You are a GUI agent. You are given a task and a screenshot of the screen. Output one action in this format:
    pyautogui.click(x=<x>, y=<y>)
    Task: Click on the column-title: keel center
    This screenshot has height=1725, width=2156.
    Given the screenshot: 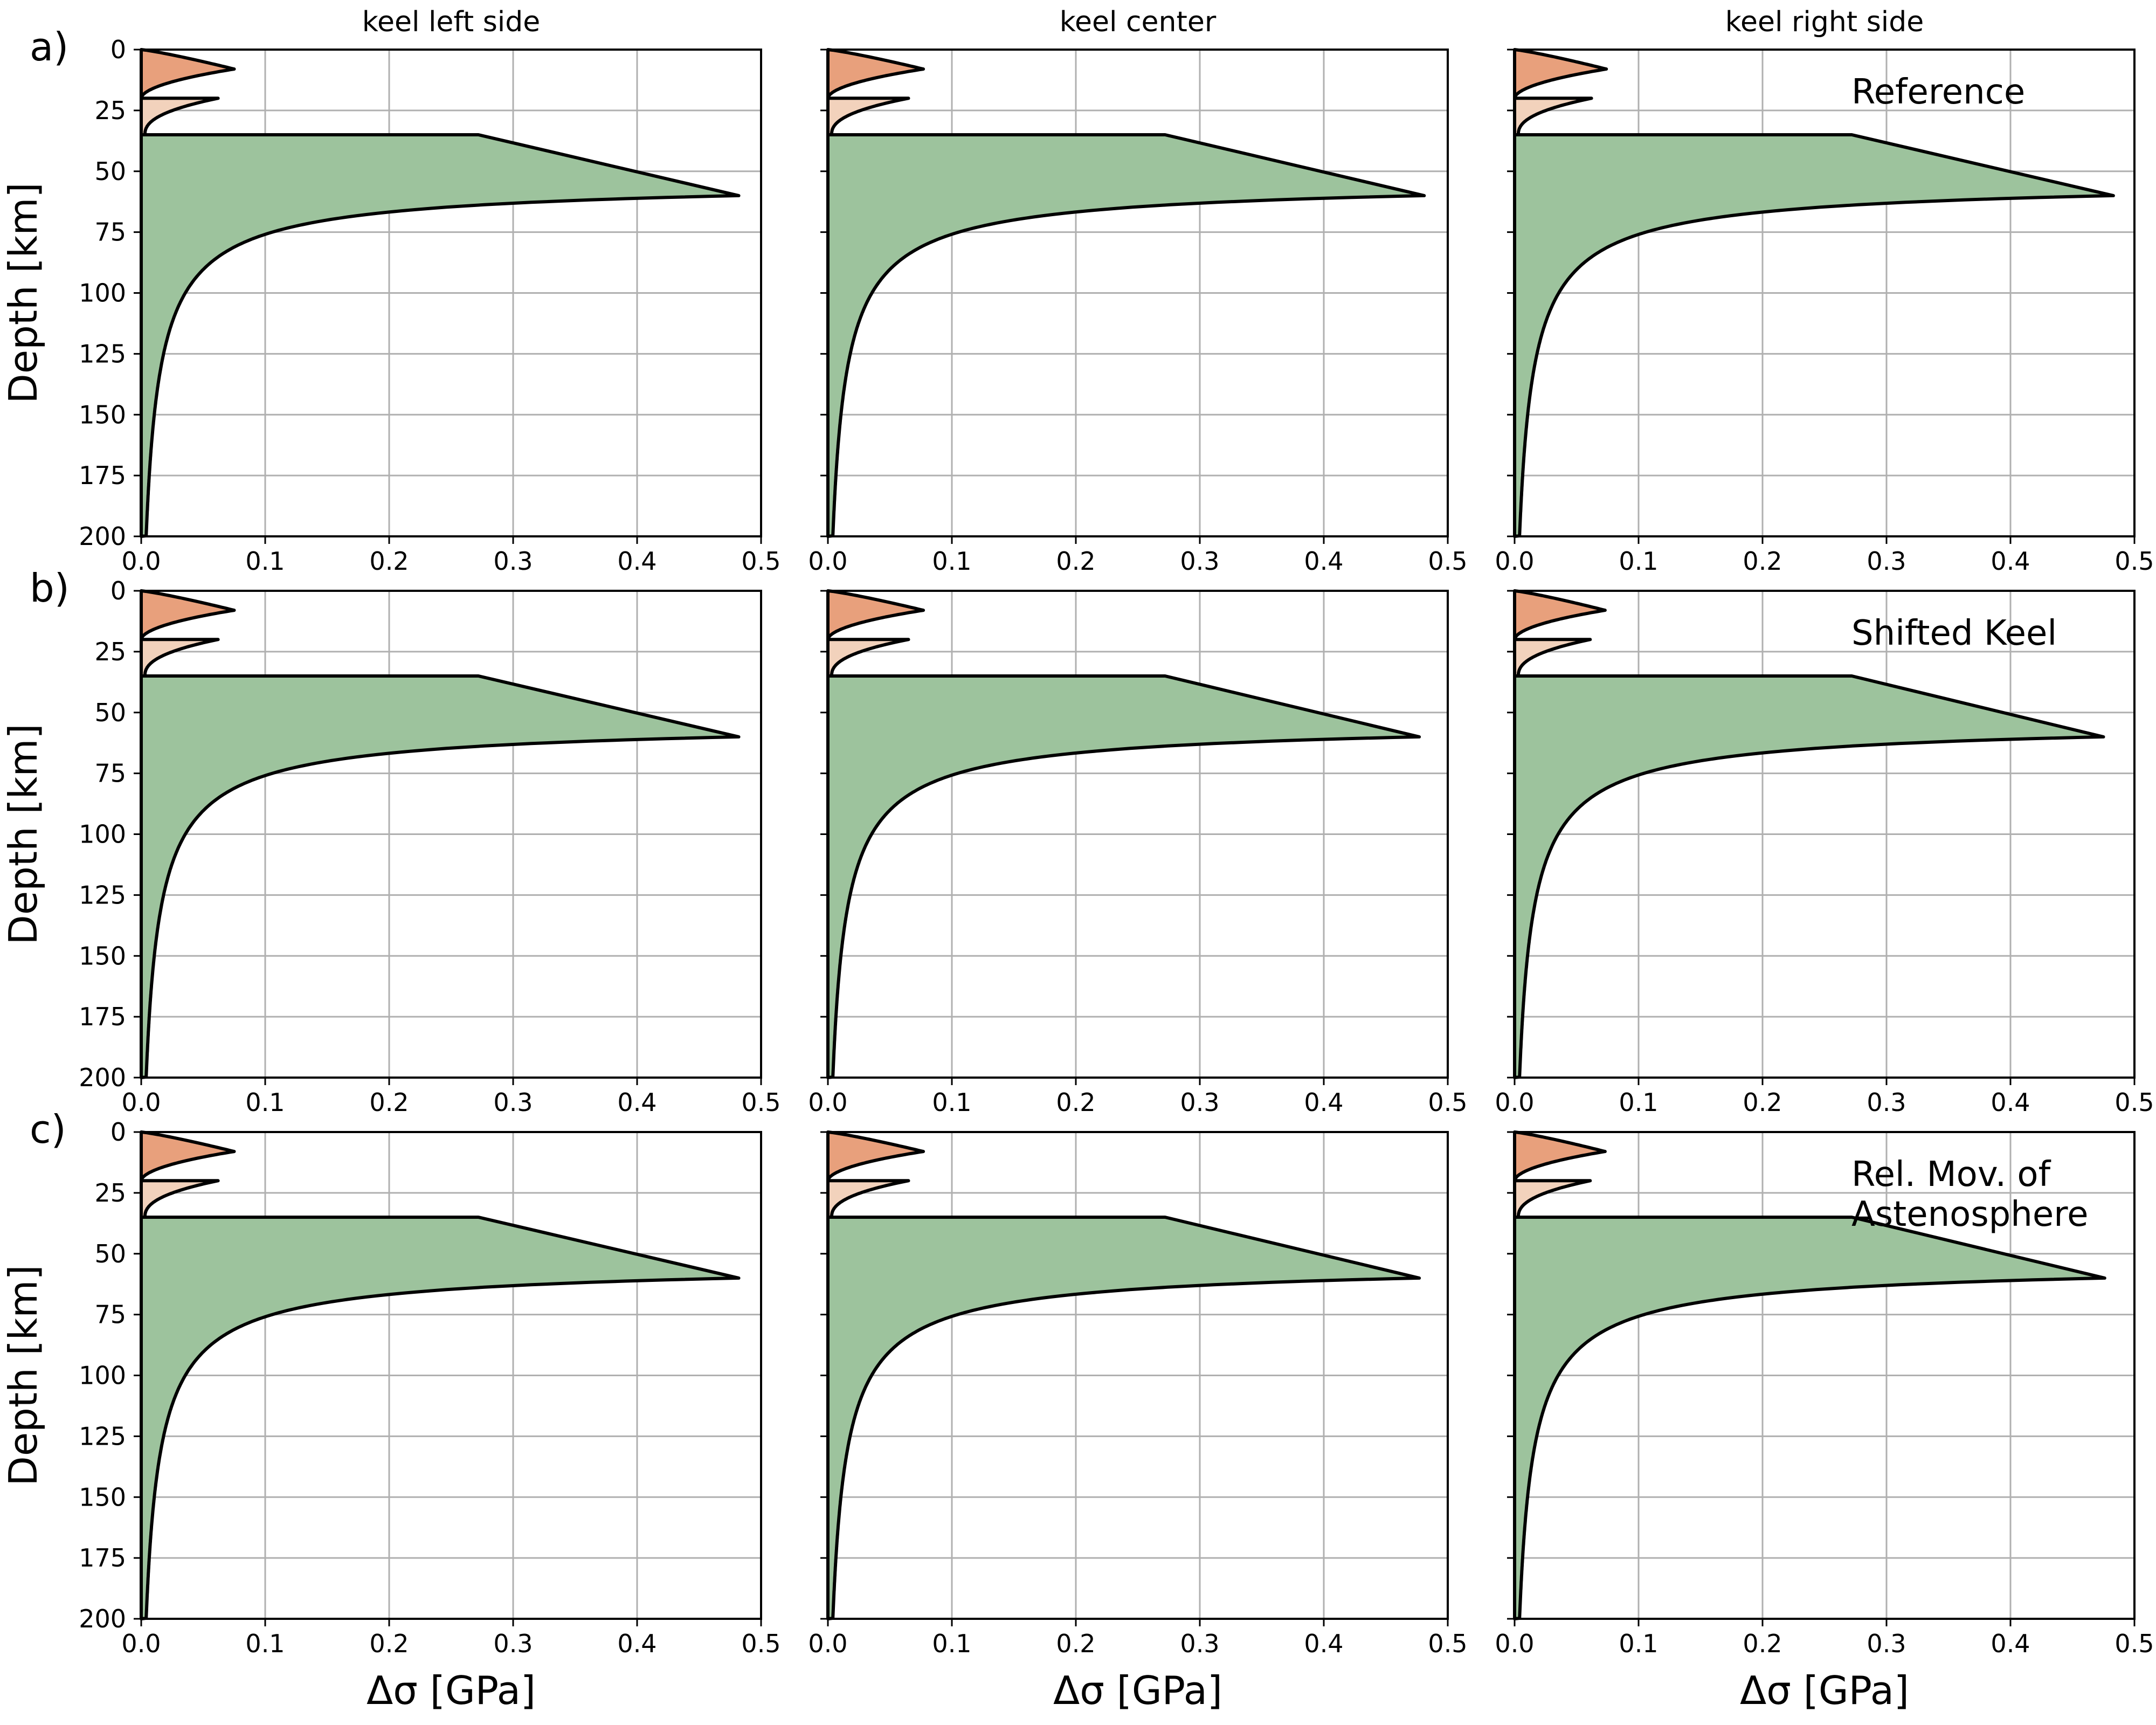 What is the action you would take?
    pyautogui.click(x=1138, y=22)
    